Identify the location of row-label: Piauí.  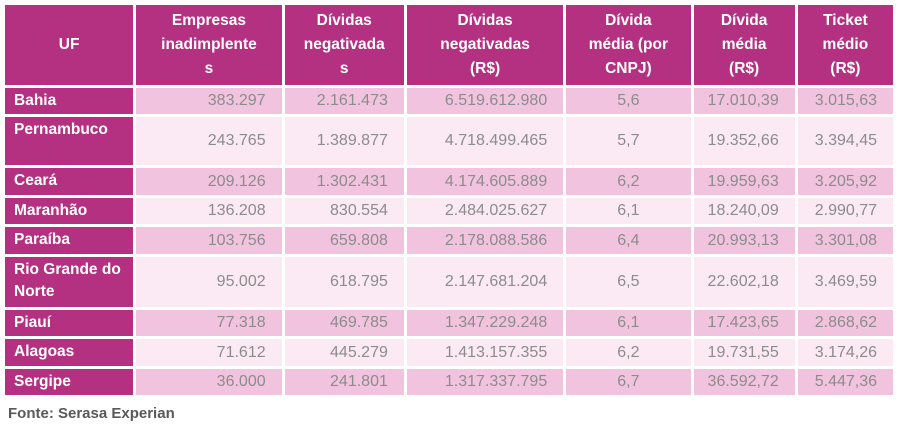
(69, 323).